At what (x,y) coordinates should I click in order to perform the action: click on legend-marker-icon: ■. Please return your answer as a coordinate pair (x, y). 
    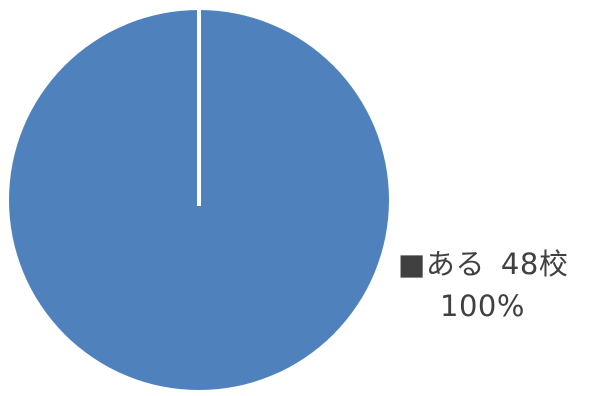
    Looking at the image, I should click on (412, 264).